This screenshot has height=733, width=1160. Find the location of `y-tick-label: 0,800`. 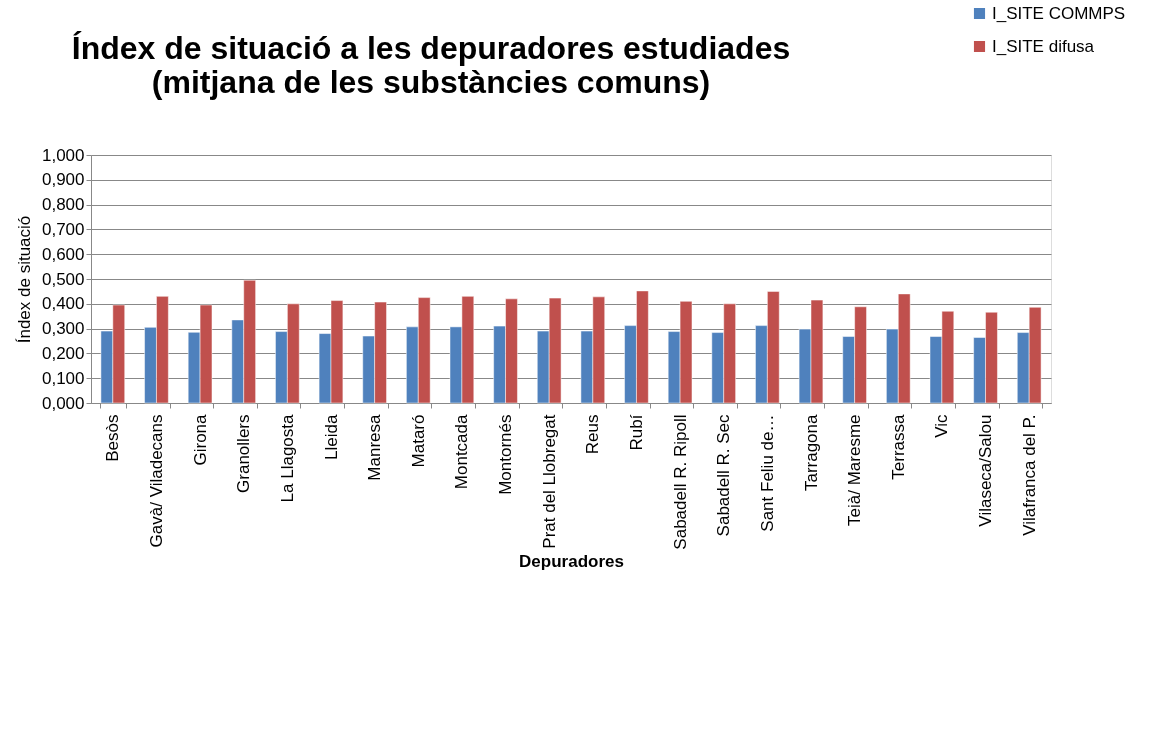

y-tick-label: 0,800 is located at coordinates (63, 205).